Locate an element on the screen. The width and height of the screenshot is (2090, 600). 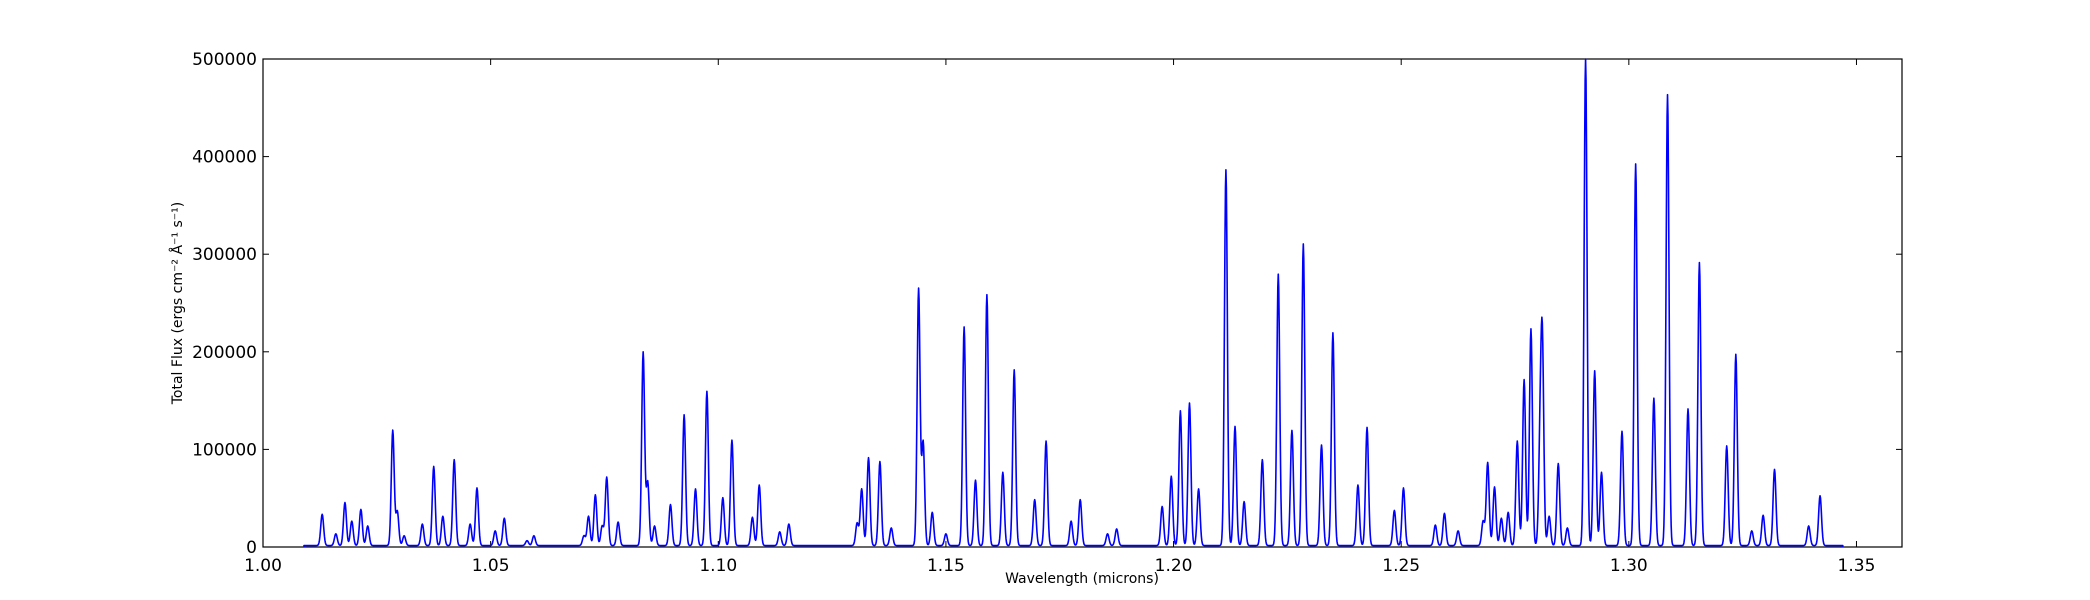
x-tick-label: 1.35 is located at coordinates (1857, 566).